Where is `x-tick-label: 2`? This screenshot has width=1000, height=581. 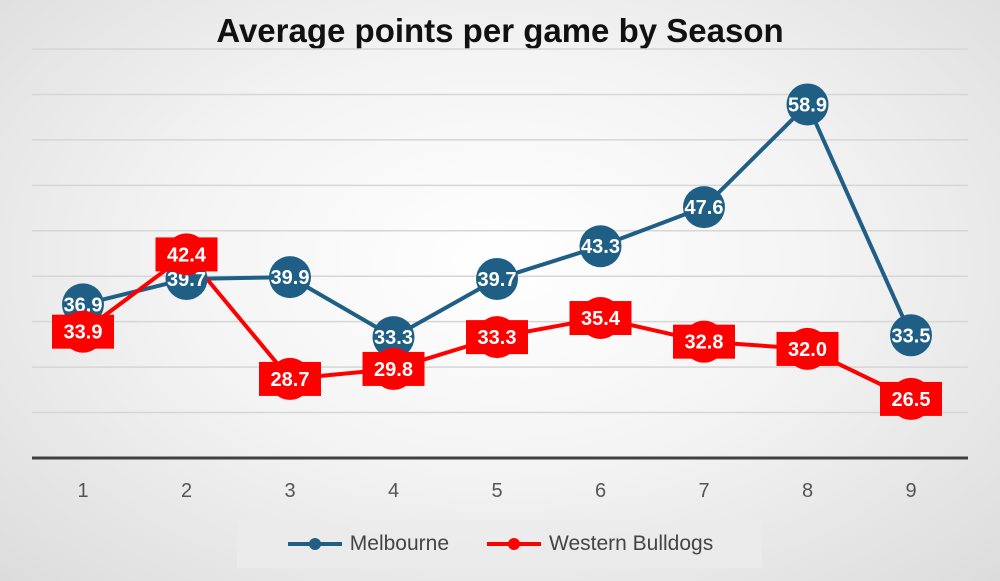
x-tick-label: 2 is located at coordinates (186, 491).